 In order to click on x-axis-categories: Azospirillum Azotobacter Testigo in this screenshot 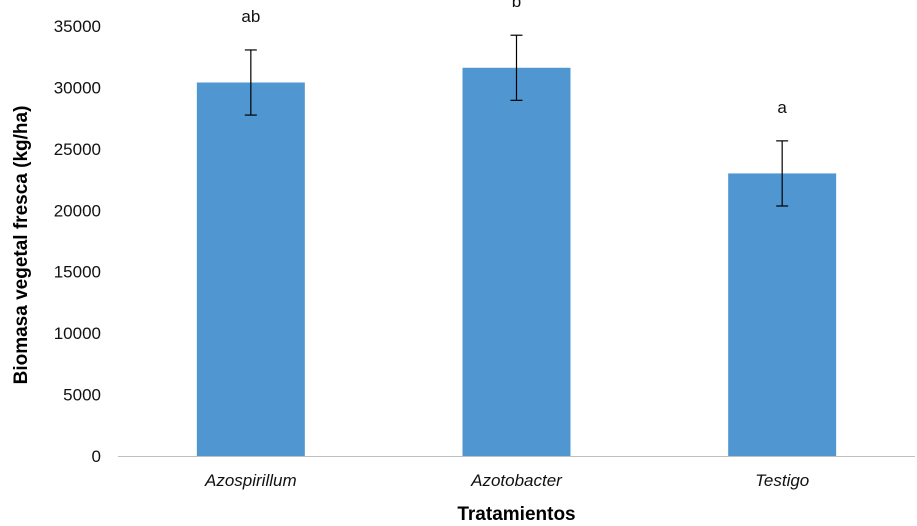, I will do `click(506, 480)`.